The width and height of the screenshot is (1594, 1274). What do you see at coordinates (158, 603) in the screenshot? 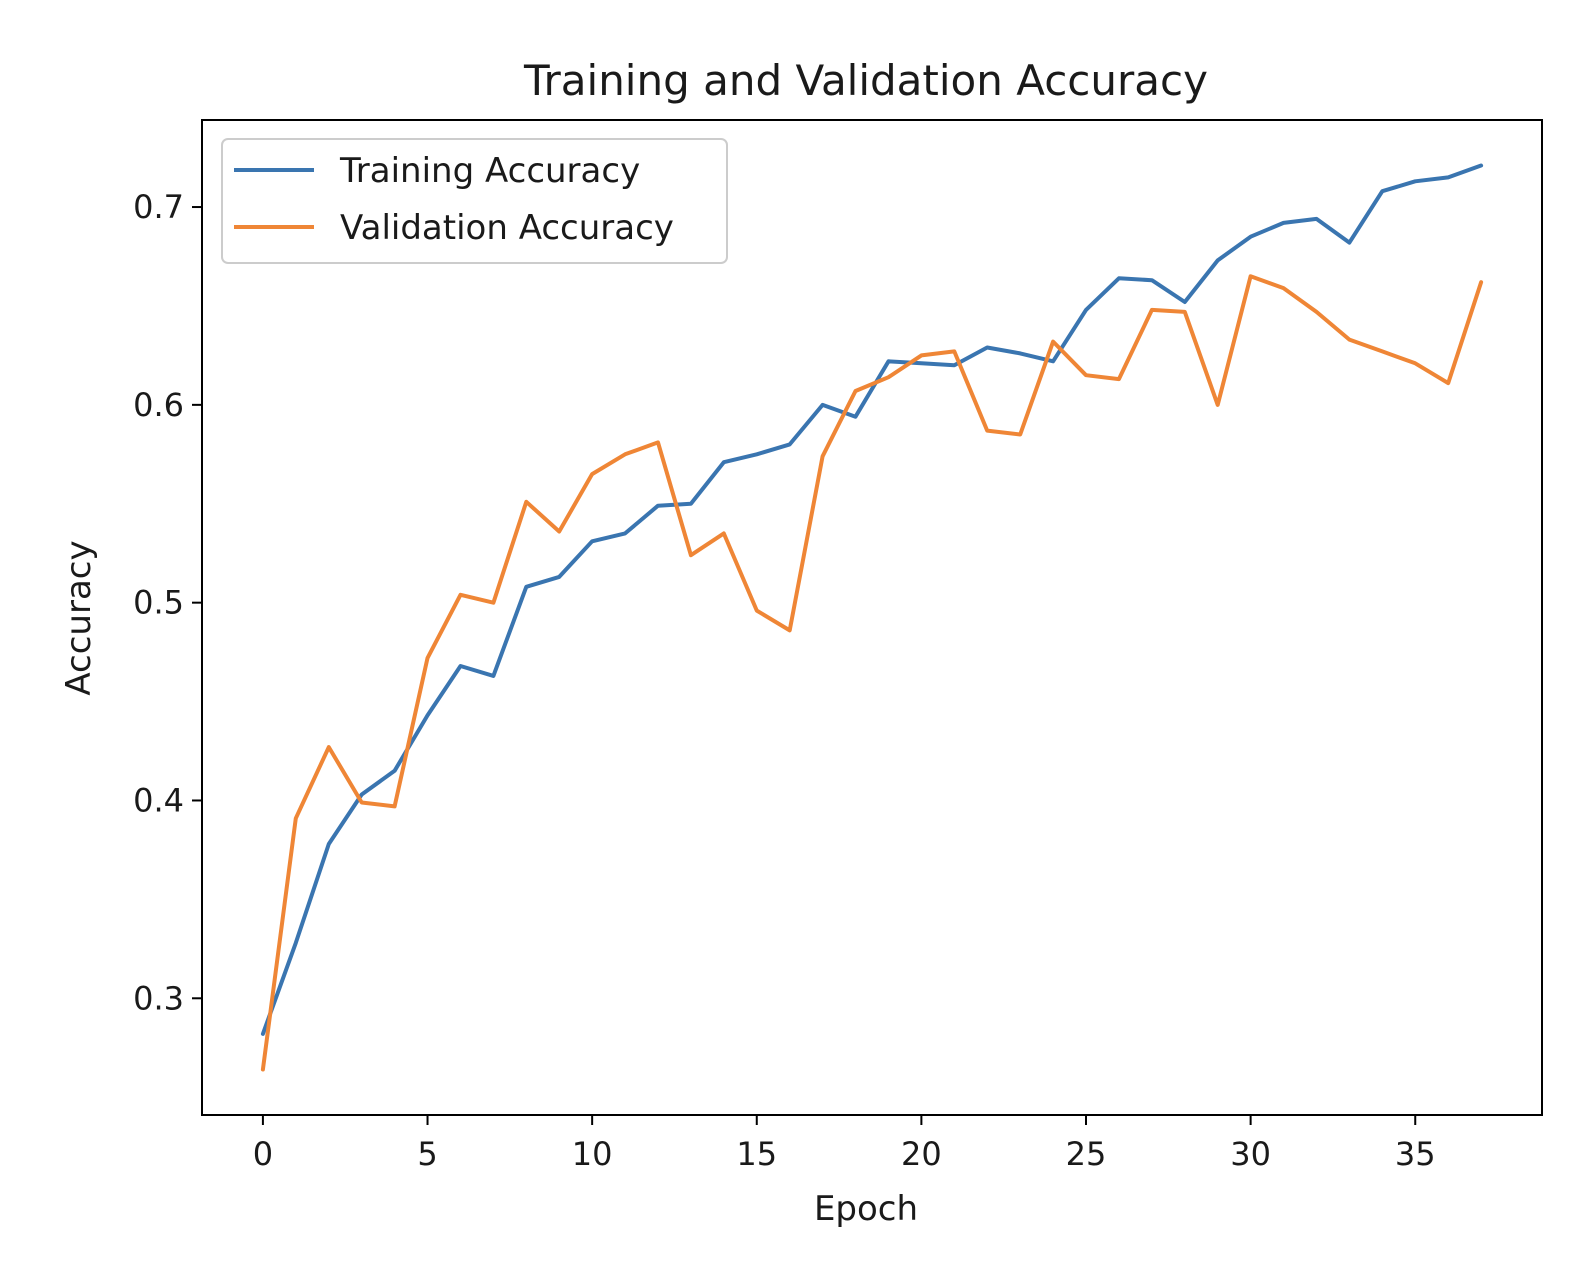
I see `y-tick-label: 0.5` at bounding box center [158, 603].